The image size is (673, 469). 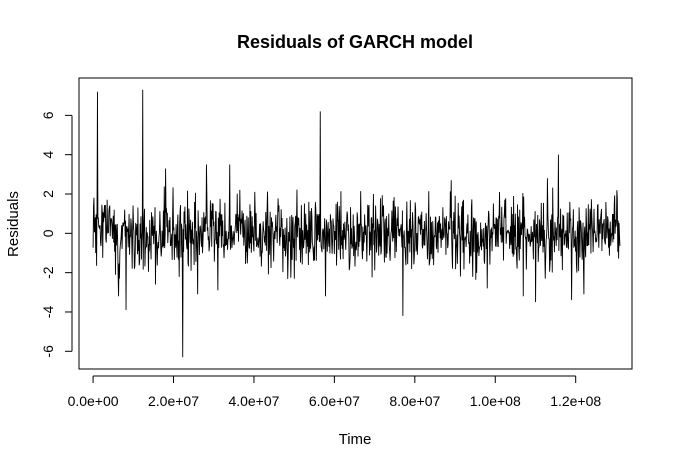 I want to click on y-tick-label: 0, so click(x=48, y=233).